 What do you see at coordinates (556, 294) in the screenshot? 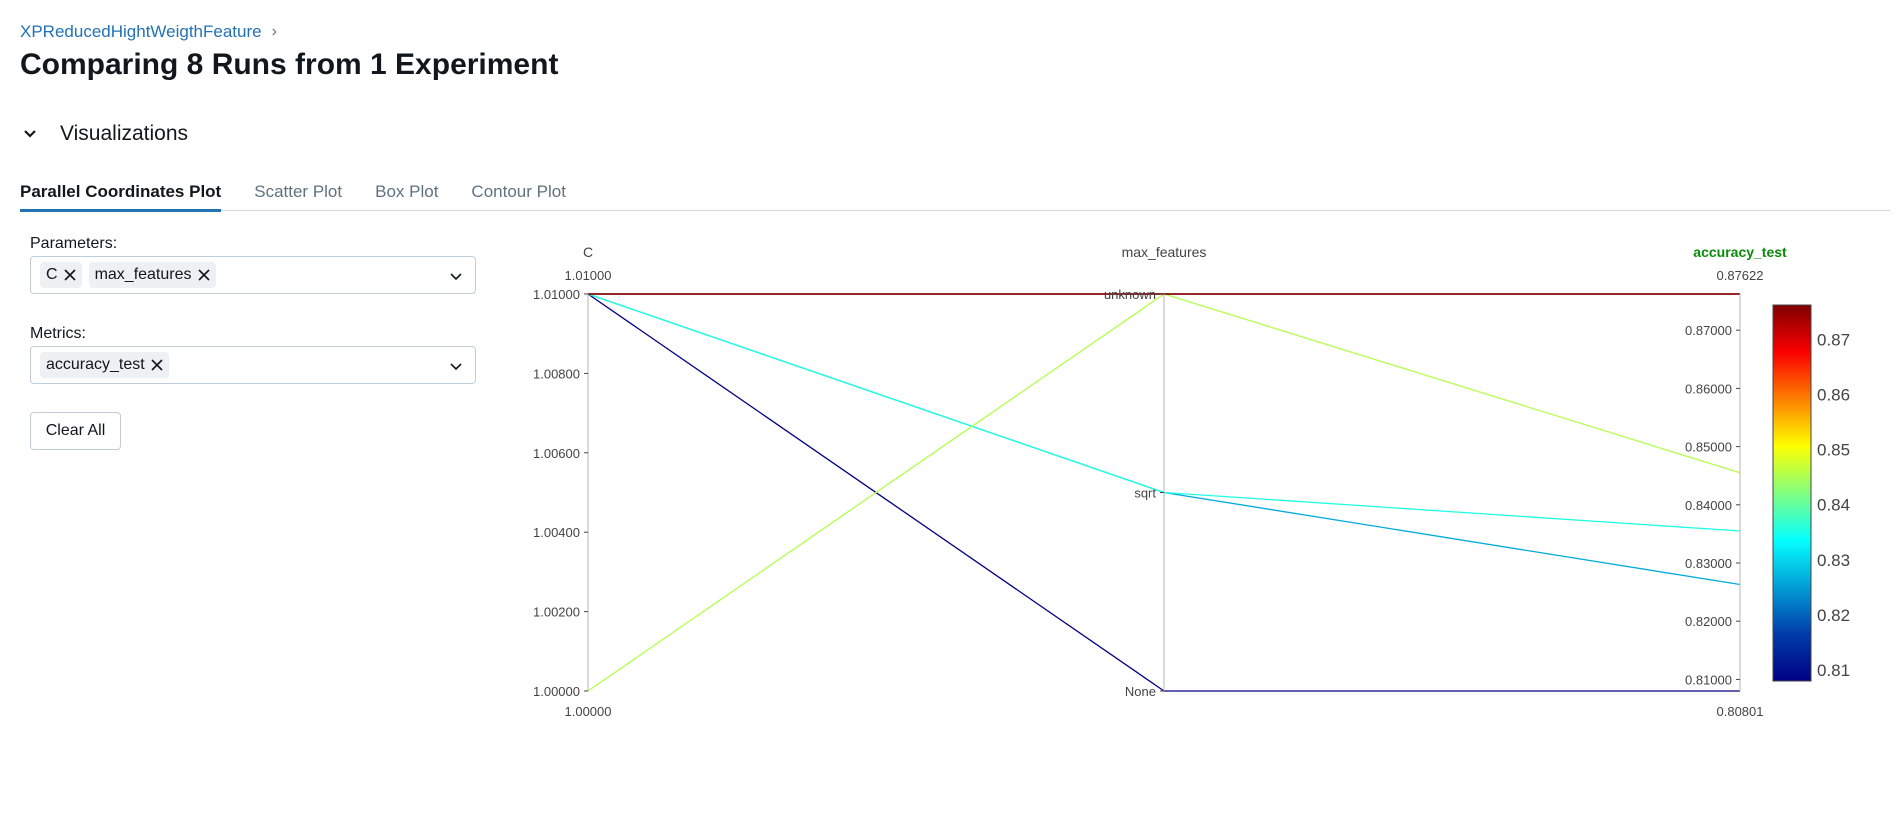
I see `tick-label: 1.01000` at bounding box center [556, 294].